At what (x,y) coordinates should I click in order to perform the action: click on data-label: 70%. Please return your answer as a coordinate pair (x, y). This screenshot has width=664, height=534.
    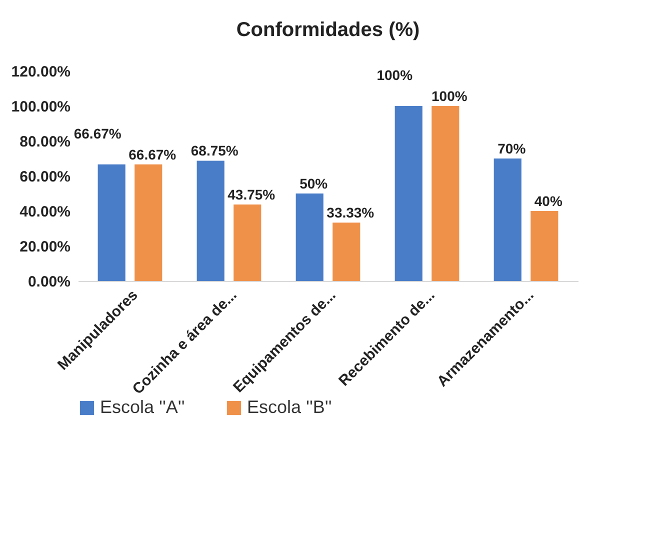
    Looking at the image, I should click on (512, 148).